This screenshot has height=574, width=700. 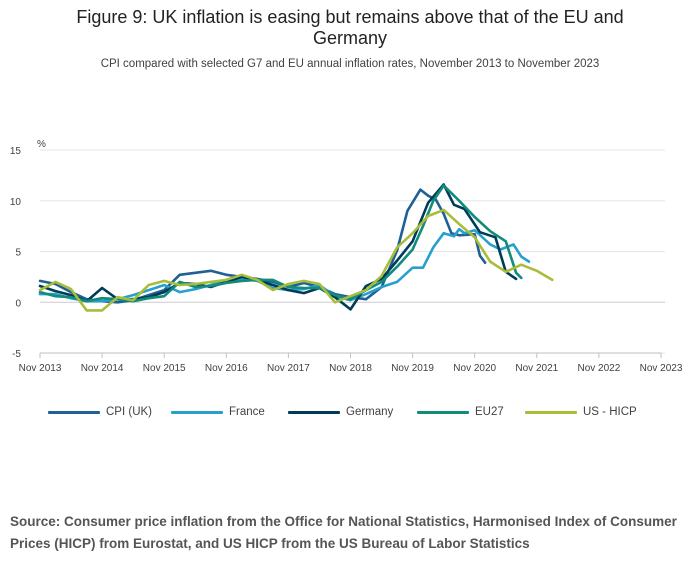 What do you see at coordinates (598, 368) in the screenshot?
I see `x-tick-label: Nov 2022` at bounding box center [598, 368].